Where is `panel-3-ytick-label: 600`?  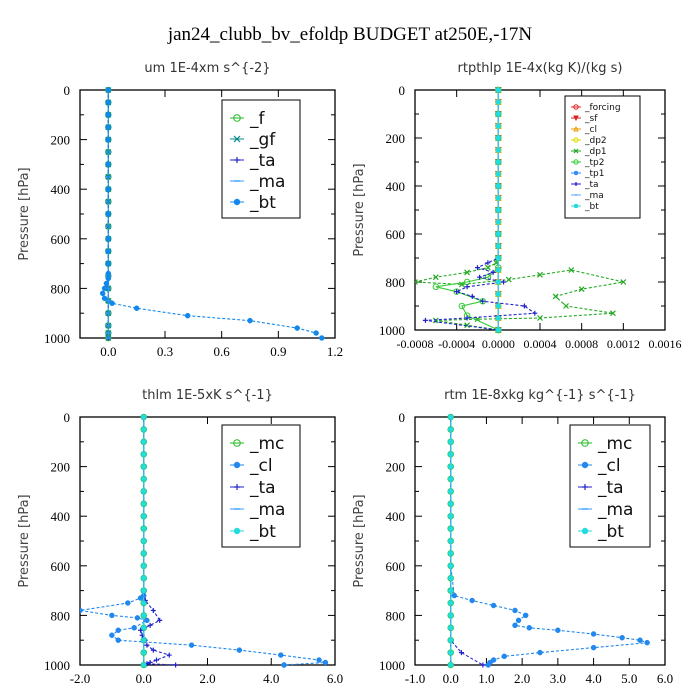 panel-3-ytick-label: 600 is located at coordinates (61, 566).